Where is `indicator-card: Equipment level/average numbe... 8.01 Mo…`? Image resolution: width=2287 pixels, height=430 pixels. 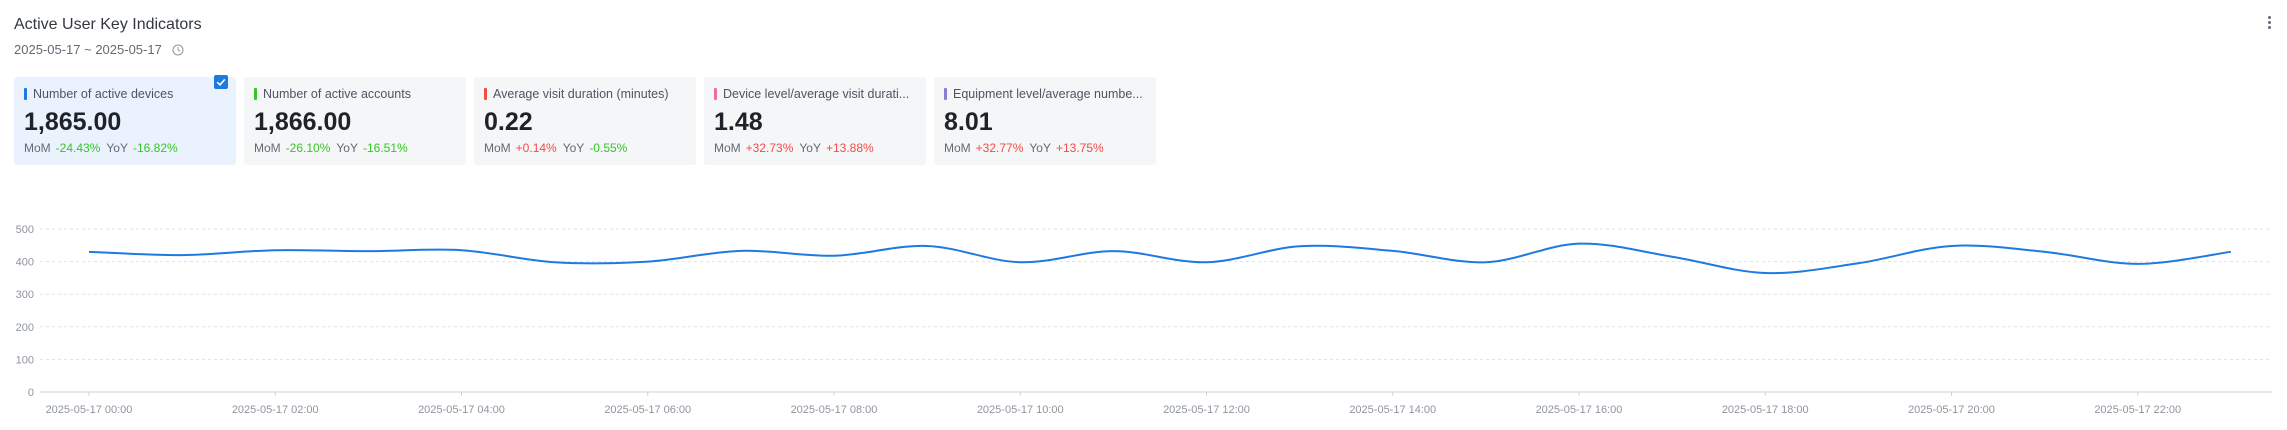
indicator-card: Equipment level/average numbe... 8.01 Mo… is located at coordinates (1045, 121).